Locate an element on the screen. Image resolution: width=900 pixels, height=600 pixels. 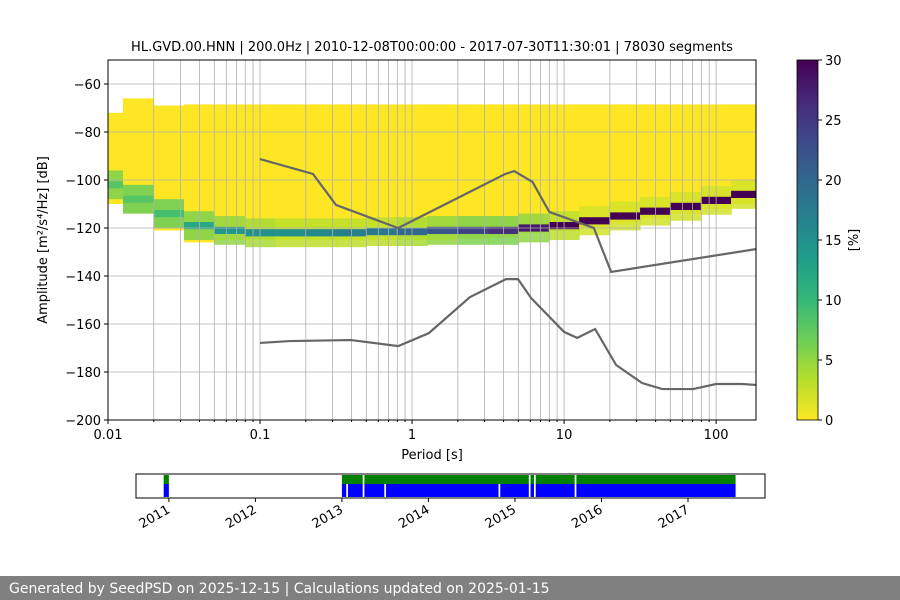
colorbar-tick-label: 25 is located at coordinates (833, 121).